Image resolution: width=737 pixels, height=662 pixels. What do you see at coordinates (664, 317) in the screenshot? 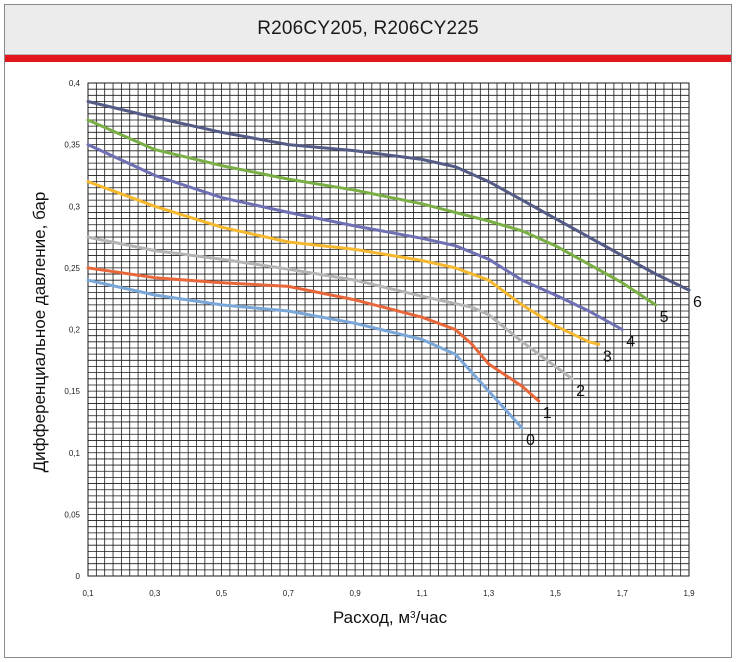
I see `series-label-5: 5` at bounding box center [664, 317].